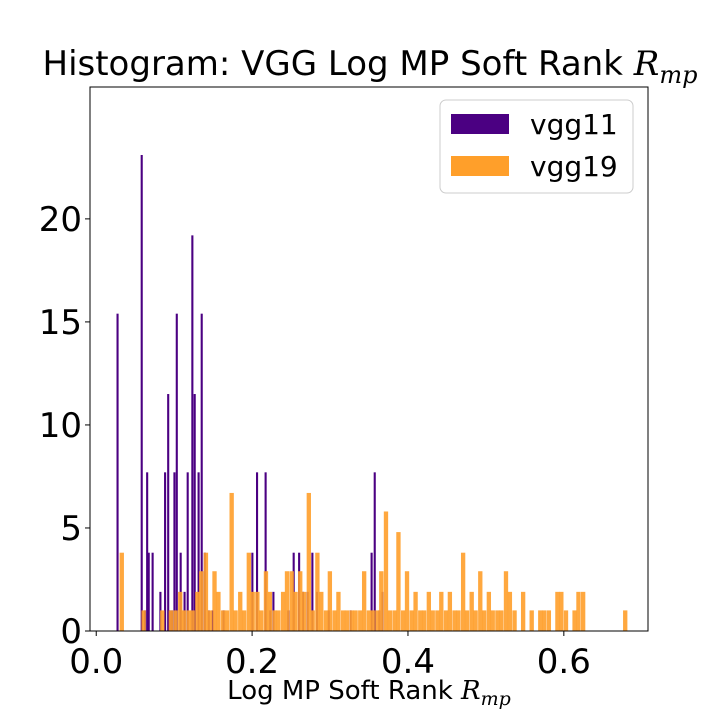 The image size is (720, 720). Describe the element at coordinates (96, 662) in the screenshot. I see `x-tick-label: 0.0` at that location.